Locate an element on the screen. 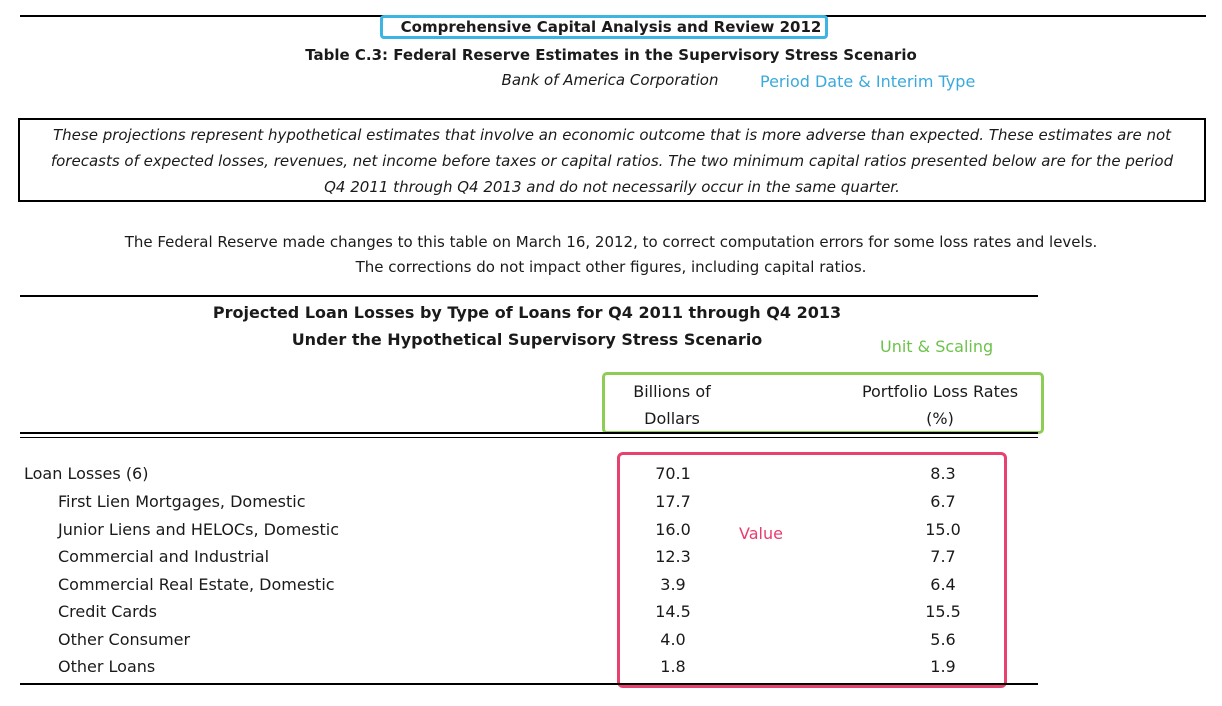  table-row: Credit Cards 14.5 15.5 is located at coordinates (611, 615).